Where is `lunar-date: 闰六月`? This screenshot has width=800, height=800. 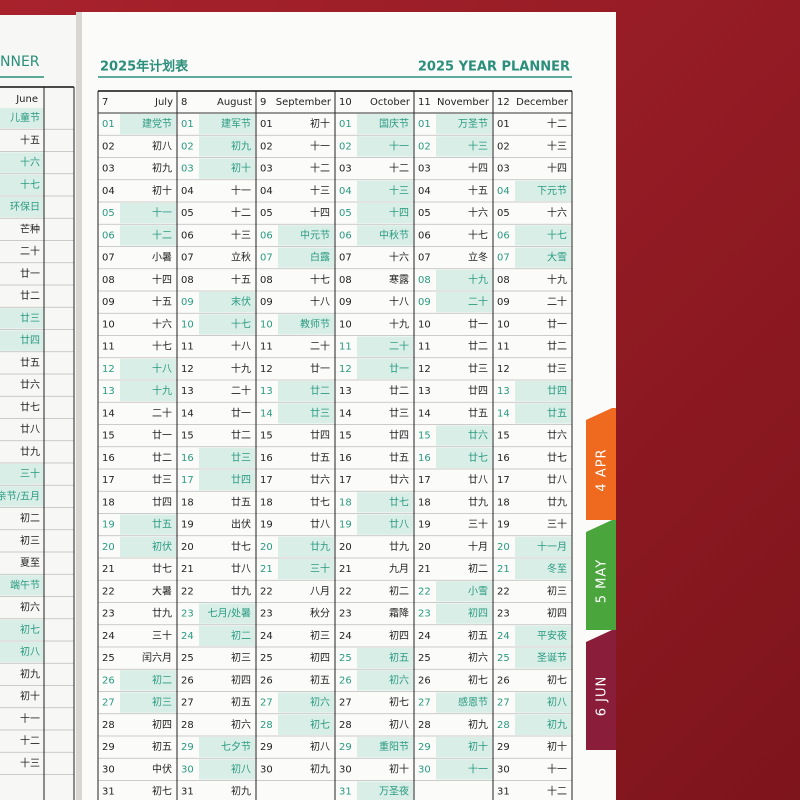
lunar-date: 闰六月 is located at coordinates (157, 657).